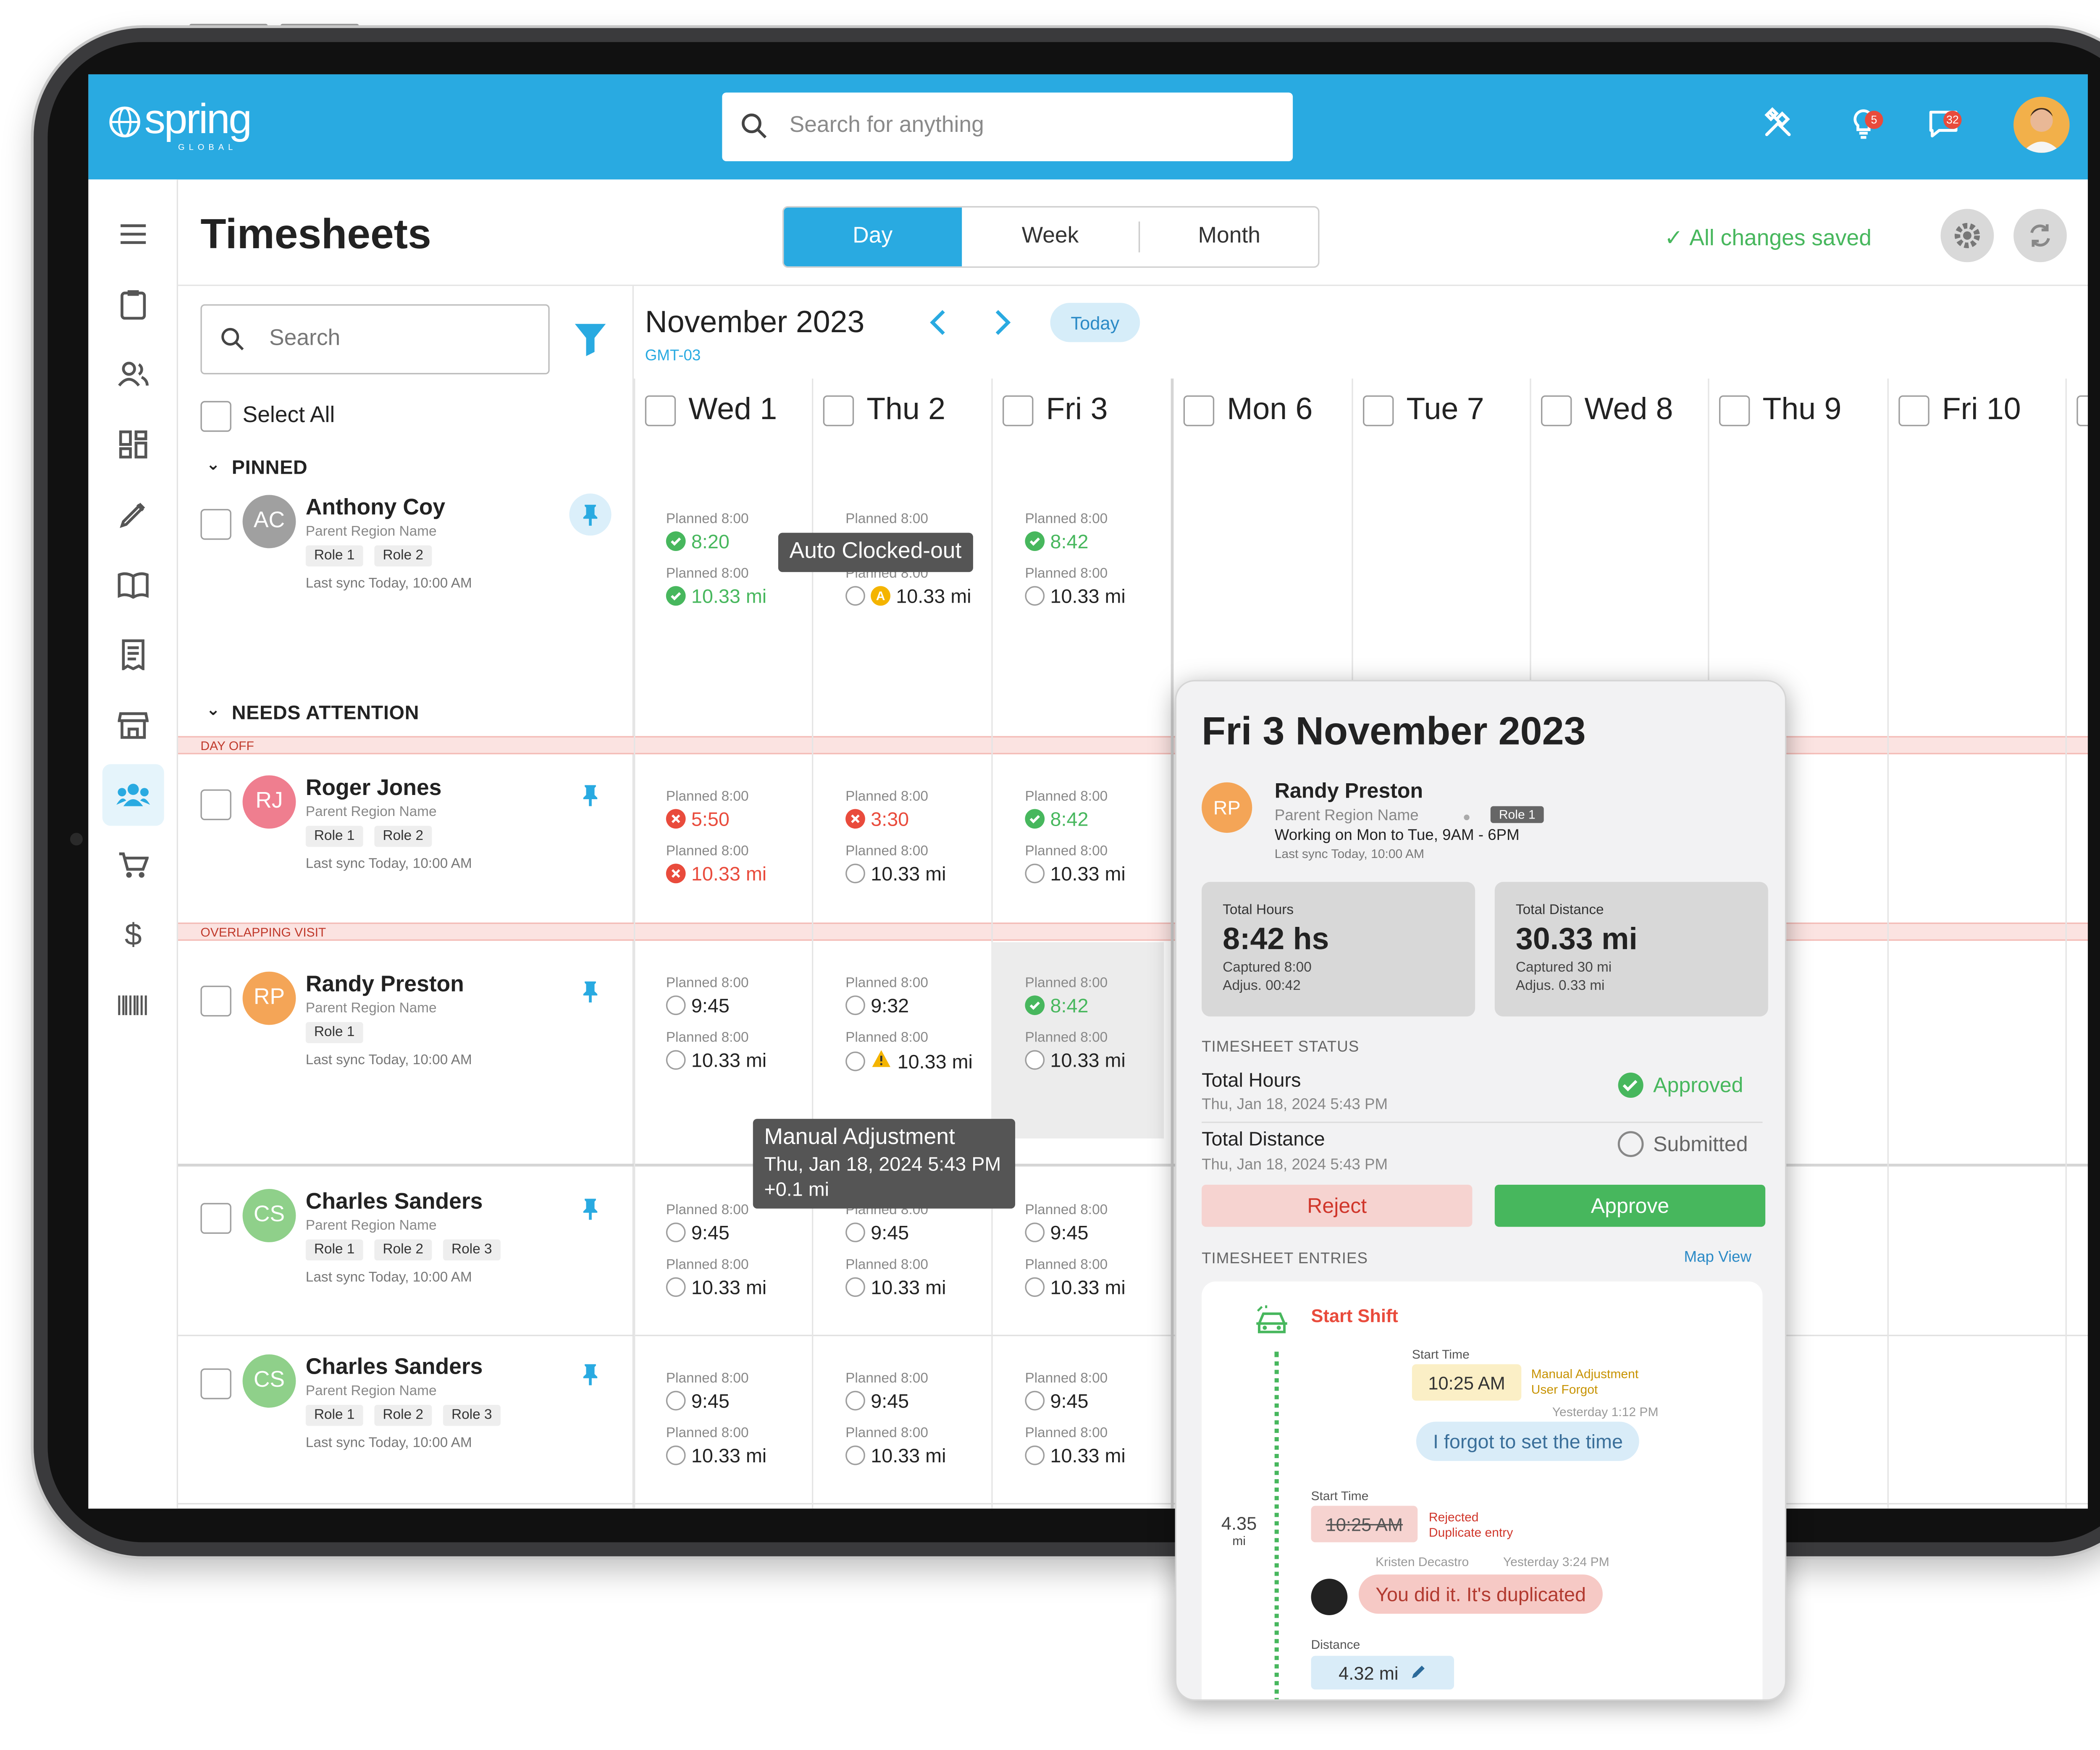 Image resolution: width=2100 pixels, height=1750 pixels. I want to click on logo: spring GLOBAL, so click(180, 126).